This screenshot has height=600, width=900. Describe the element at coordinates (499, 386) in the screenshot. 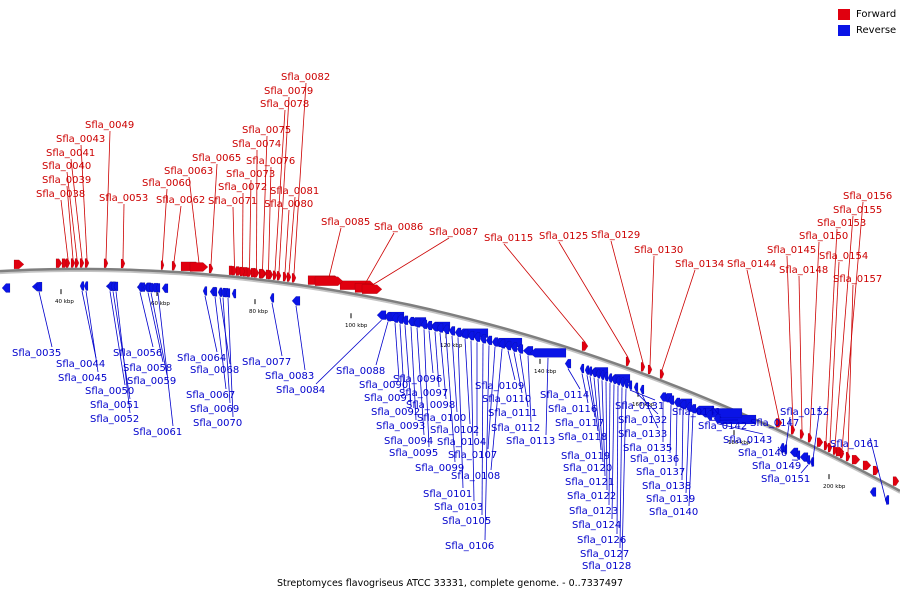

I see `reverse-gene-label: Sfla_0109` at that location.